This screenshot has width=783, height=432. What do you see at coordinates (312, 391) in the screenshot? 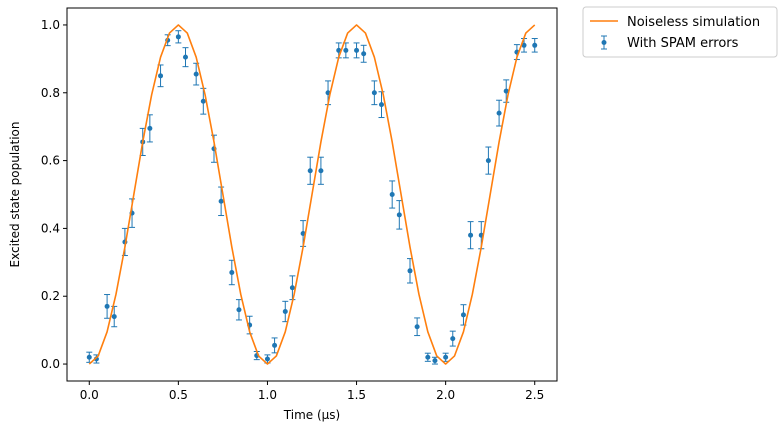
I see `x-axis: 0.0 0.5 1.0 1.5 2.0 2.5` at bounding box center [312, 391].